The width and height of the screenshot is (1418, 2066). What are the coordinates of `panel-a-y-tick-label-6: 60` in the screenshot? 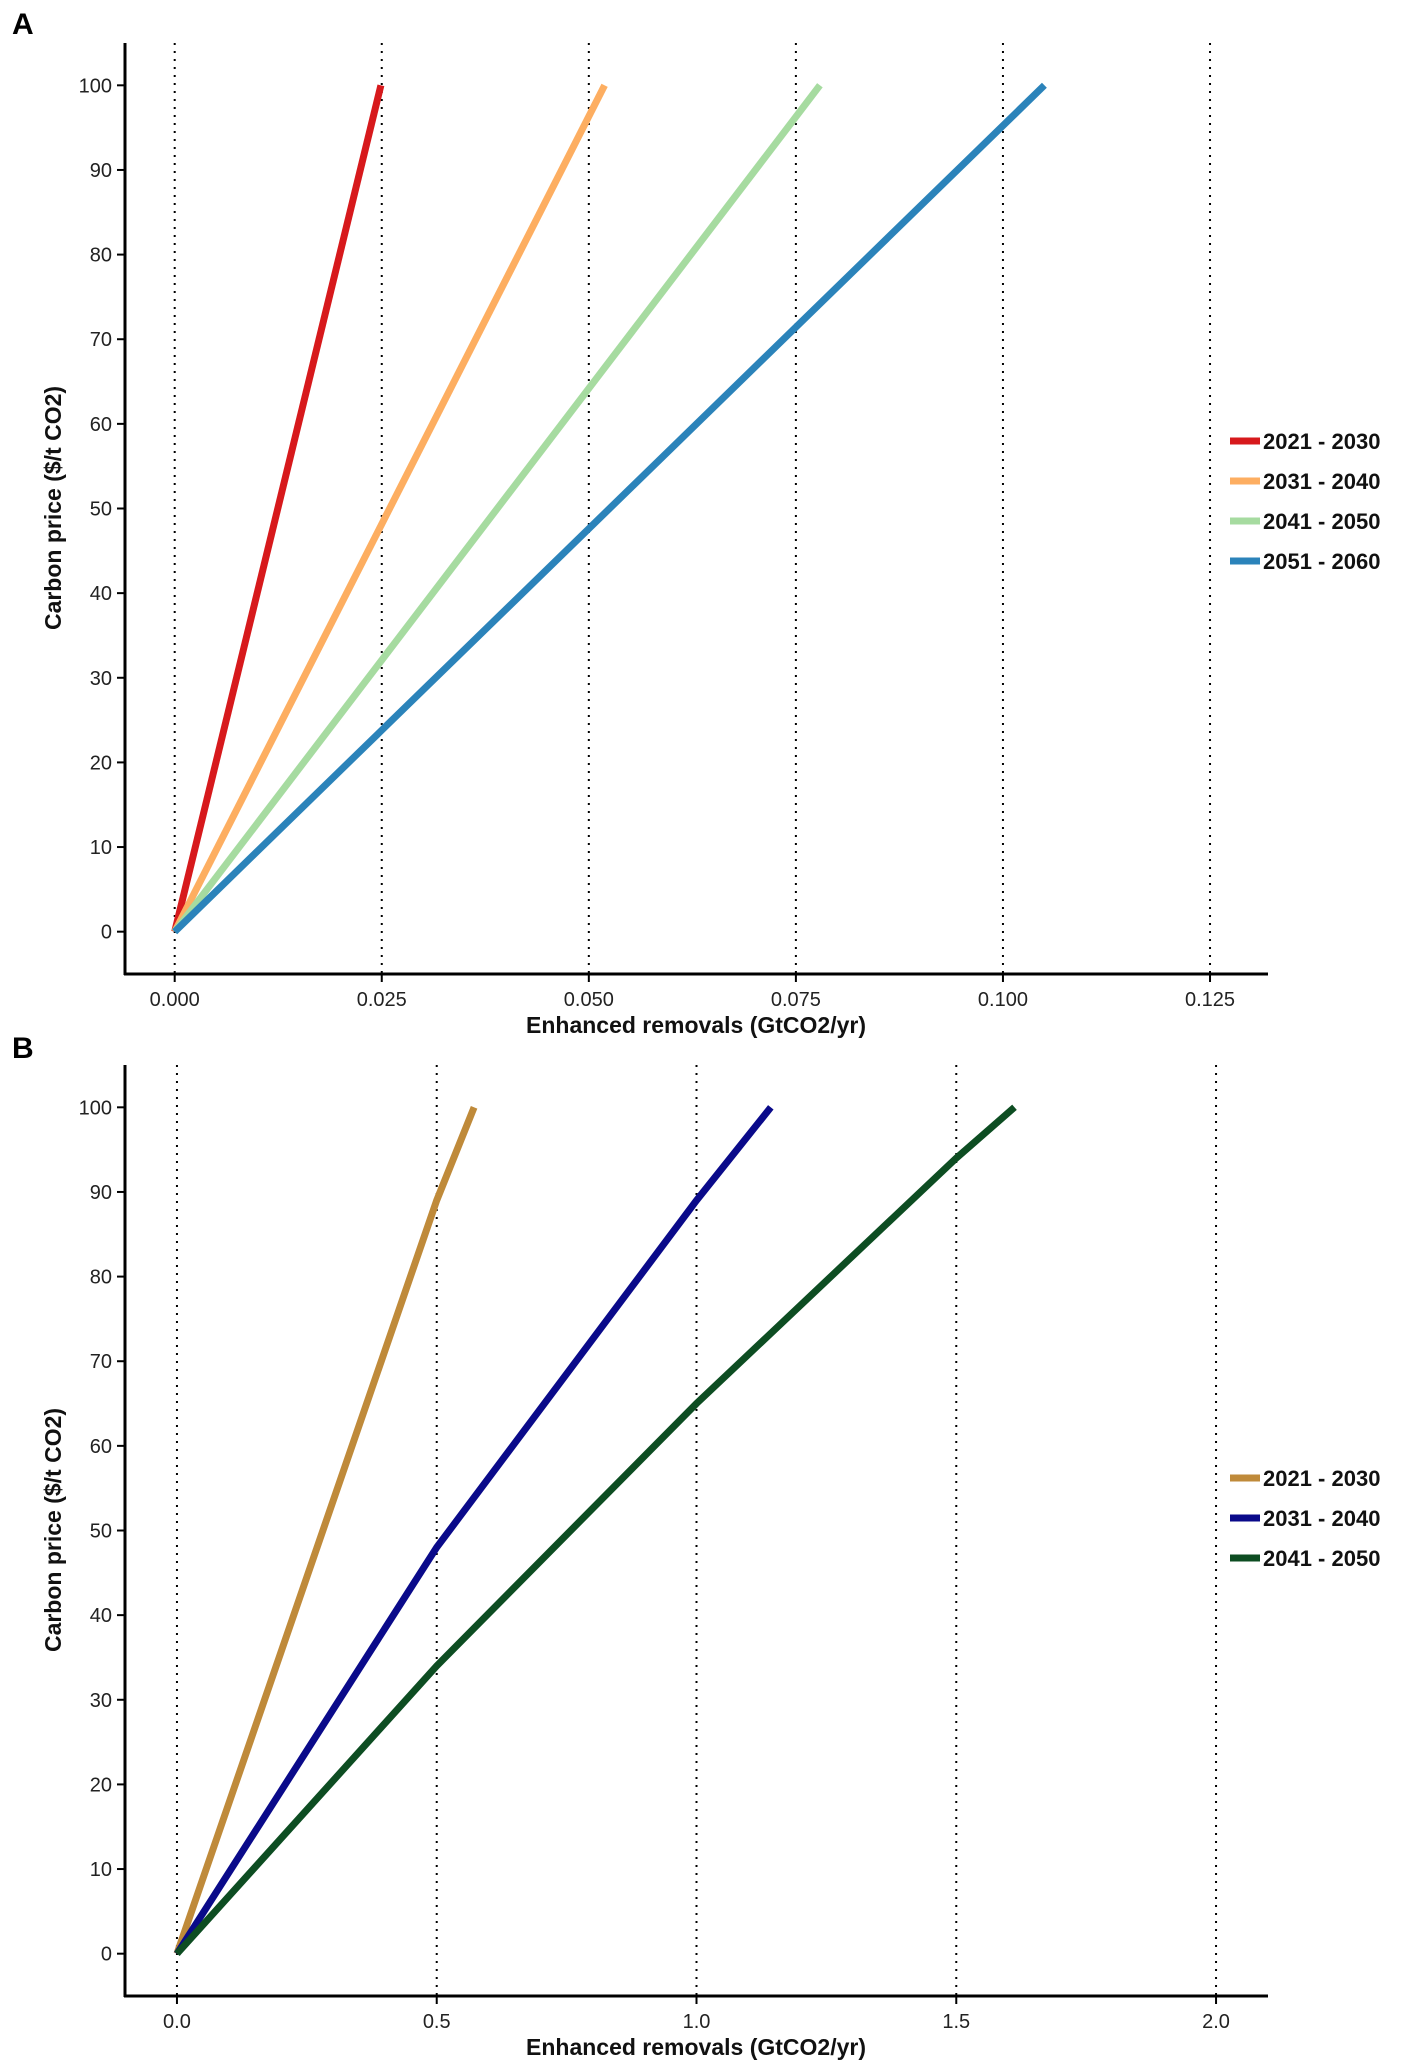 It's located at (101, 425).